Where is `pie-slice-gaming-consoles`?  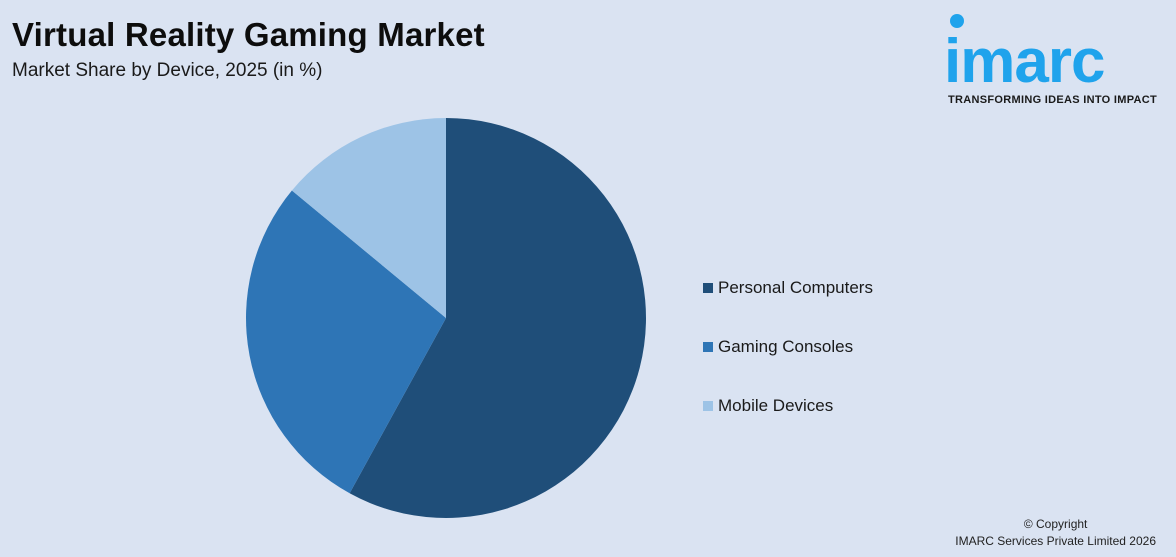 pie-slice-gaming-consoles is located at coordinates (345, 342).